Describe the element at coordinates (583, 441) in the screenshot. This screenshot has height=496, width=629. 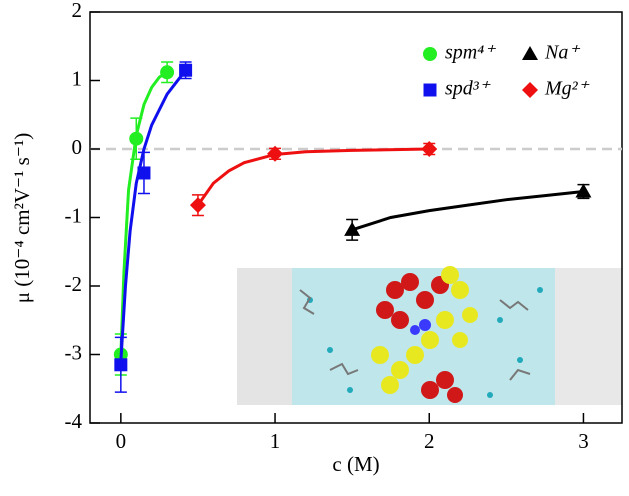
I see `x-tick-label: 3` at that location.